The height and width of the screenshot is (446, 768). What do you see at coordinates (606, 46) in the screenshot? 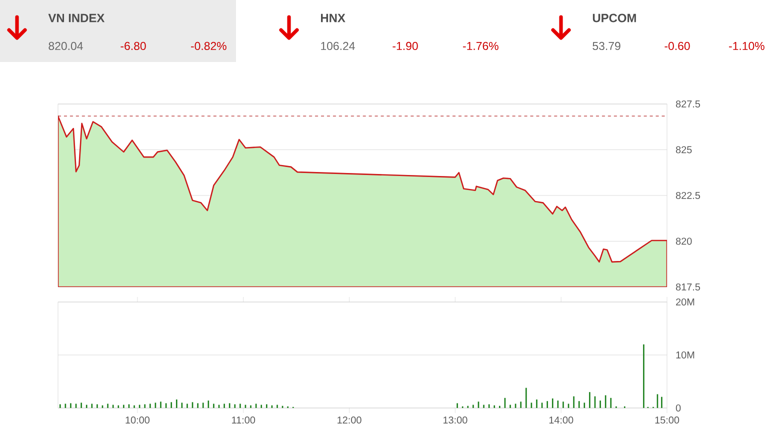
I see `text: 53.79` at bounding box center [606, 46].